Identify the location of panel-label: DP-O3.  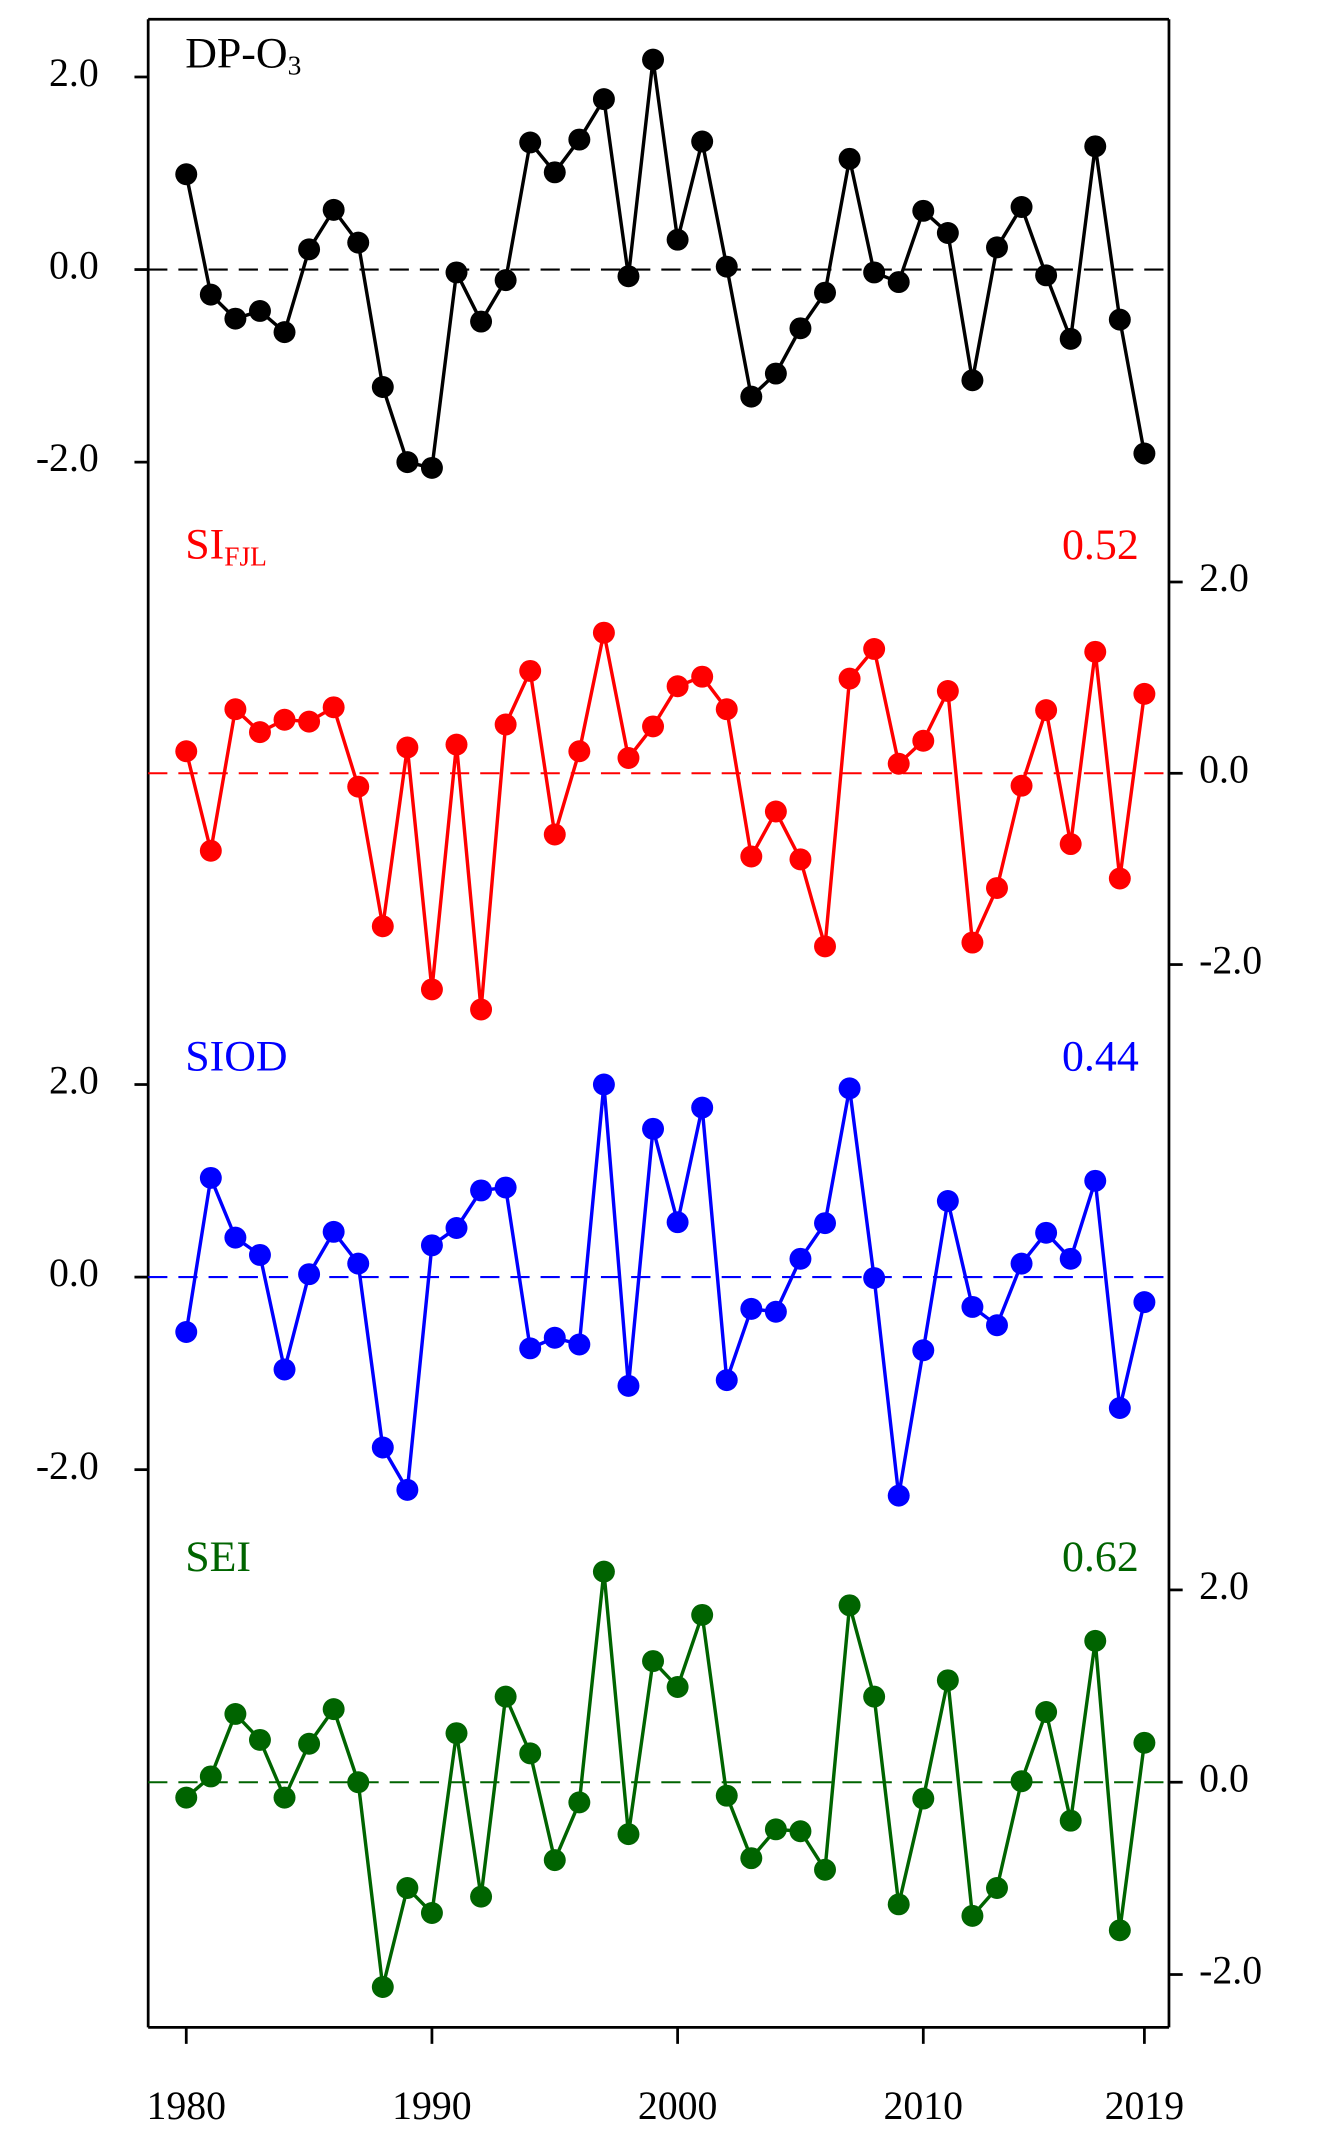
(243, 55).